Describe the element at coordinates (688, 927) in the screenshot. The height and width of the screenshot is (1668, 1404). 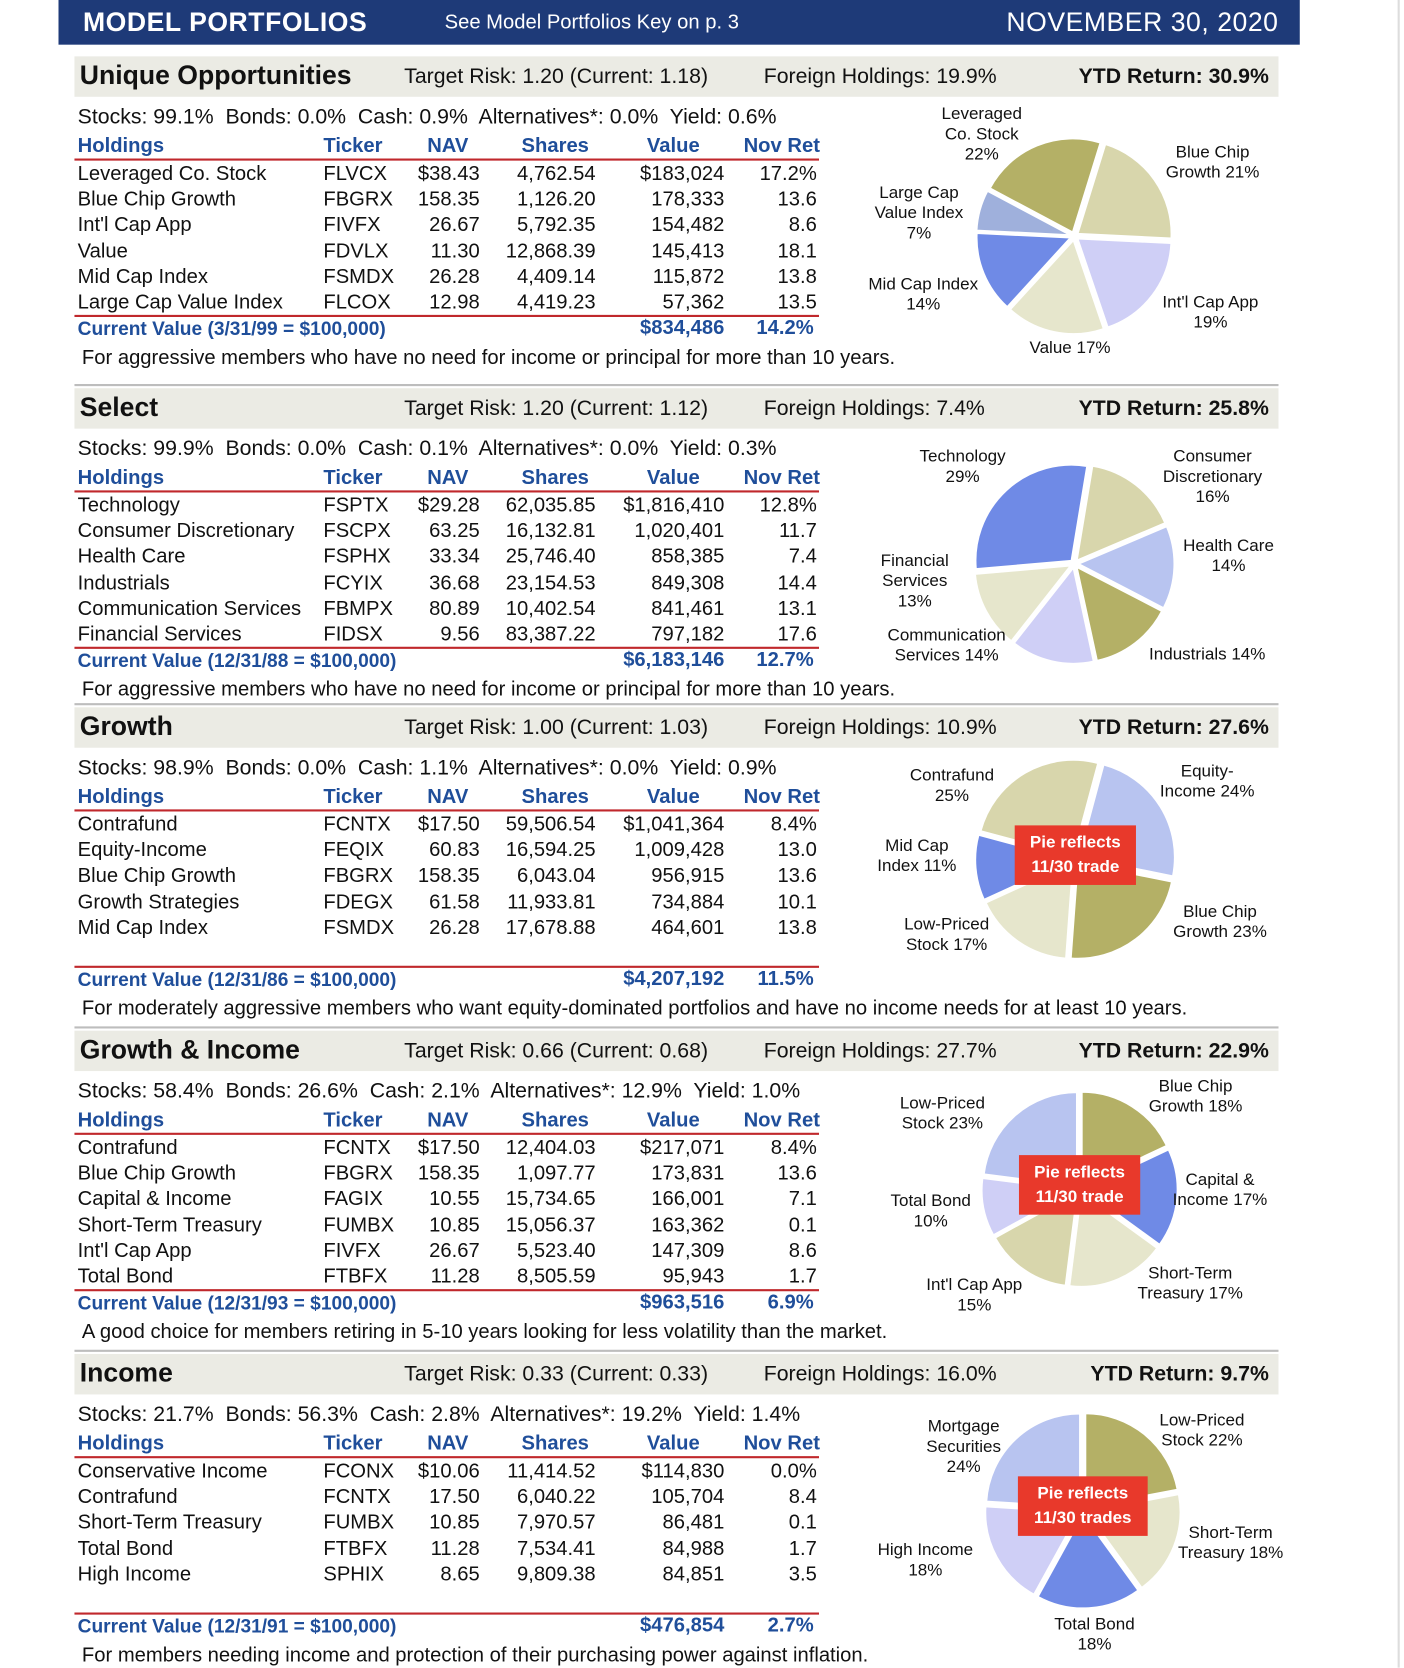
I see `table-cell: 464,601` at that location.